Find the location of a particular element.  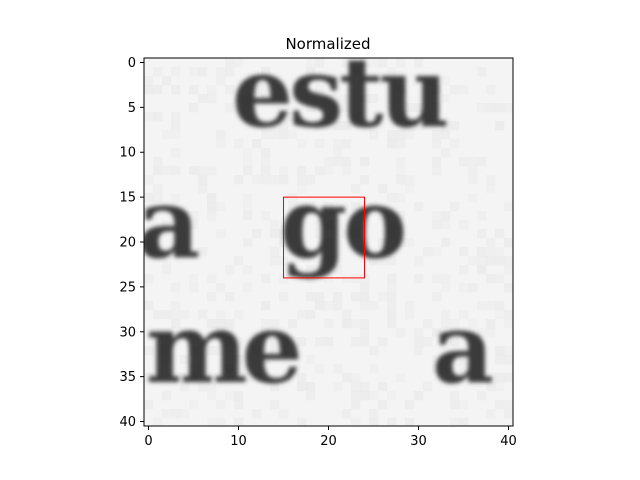

y-tick-label: 0 is located at coordinates (132, 63).